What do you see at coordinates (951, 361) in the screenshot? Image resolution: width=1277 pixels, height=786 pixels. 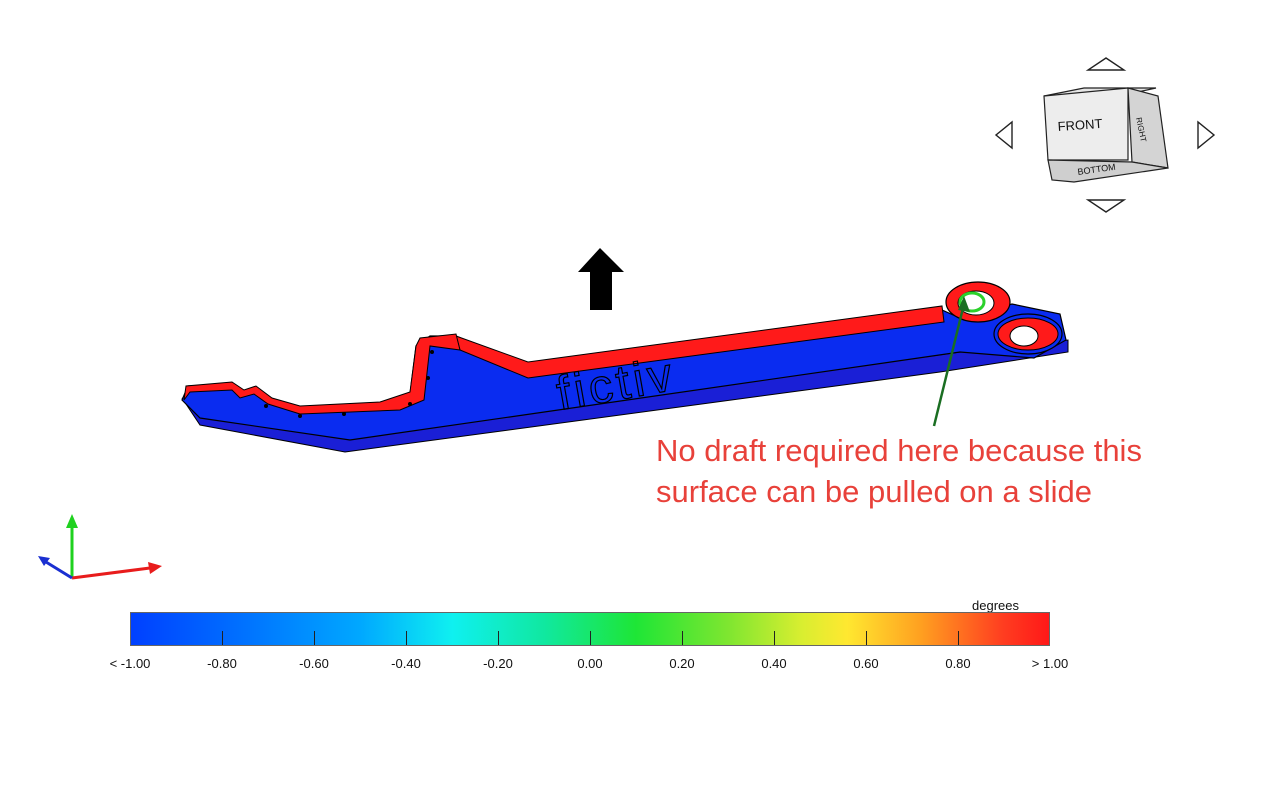 I see `annotation-leader` at bounding box center [951, 361].